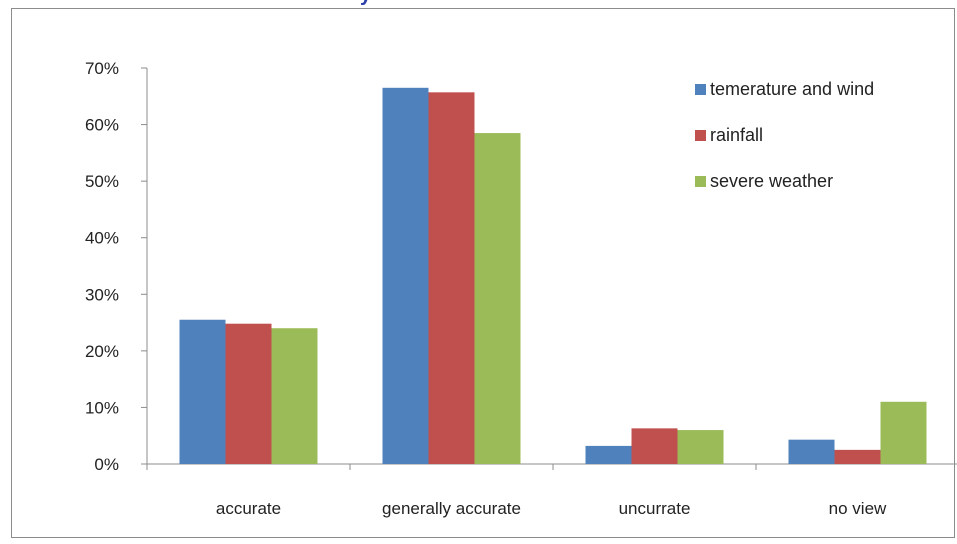 The width and height of the screenshot is (957, 544). I want to click on y-tick-label: 60%, so click(102, 125).